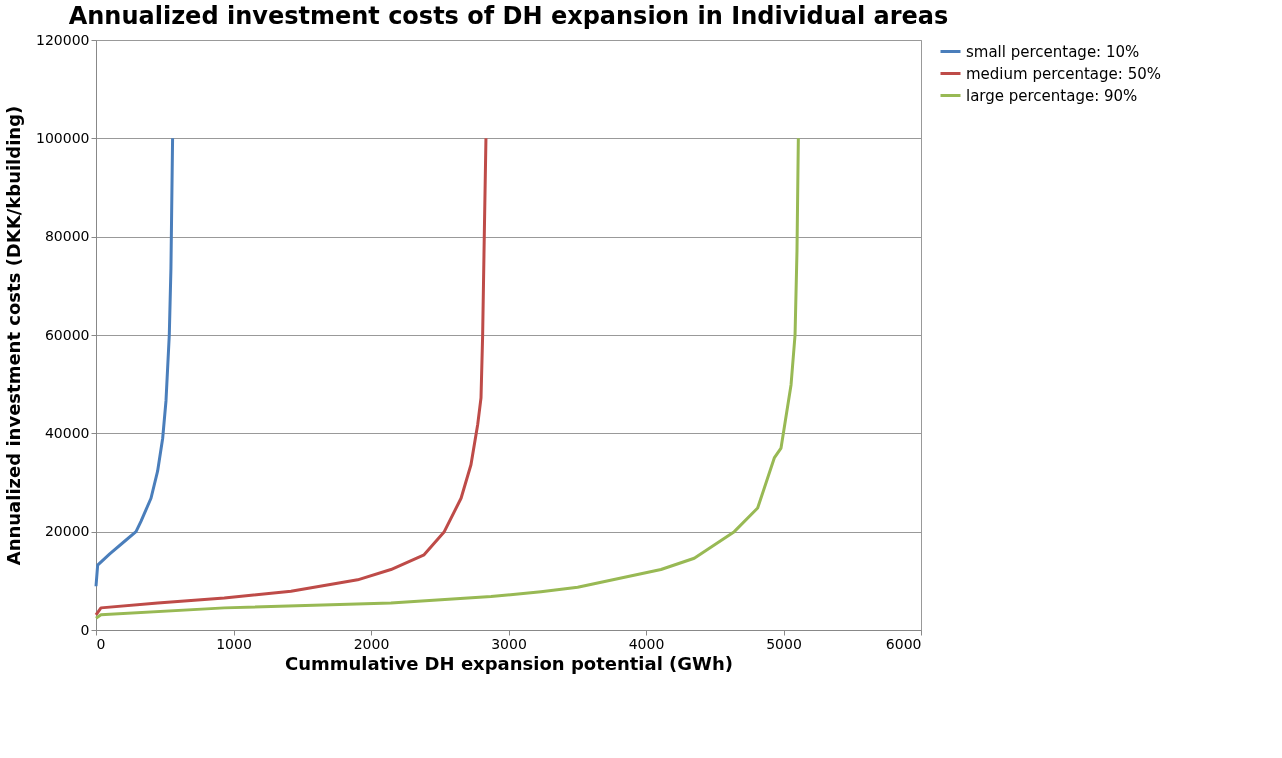  Describe the element at coordinates (67, 334) in the screenshot. I see `y-tick-label: 60000` at that location.